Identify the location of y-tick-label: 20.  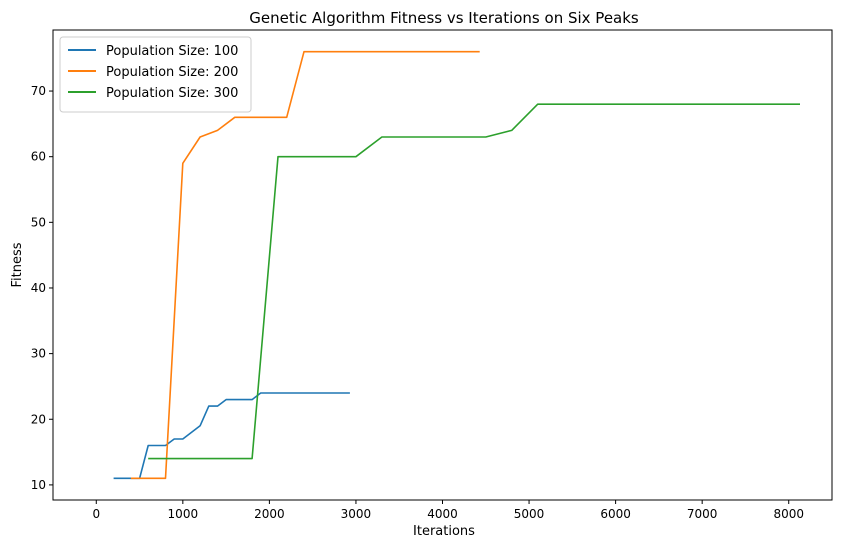
(38, 419).